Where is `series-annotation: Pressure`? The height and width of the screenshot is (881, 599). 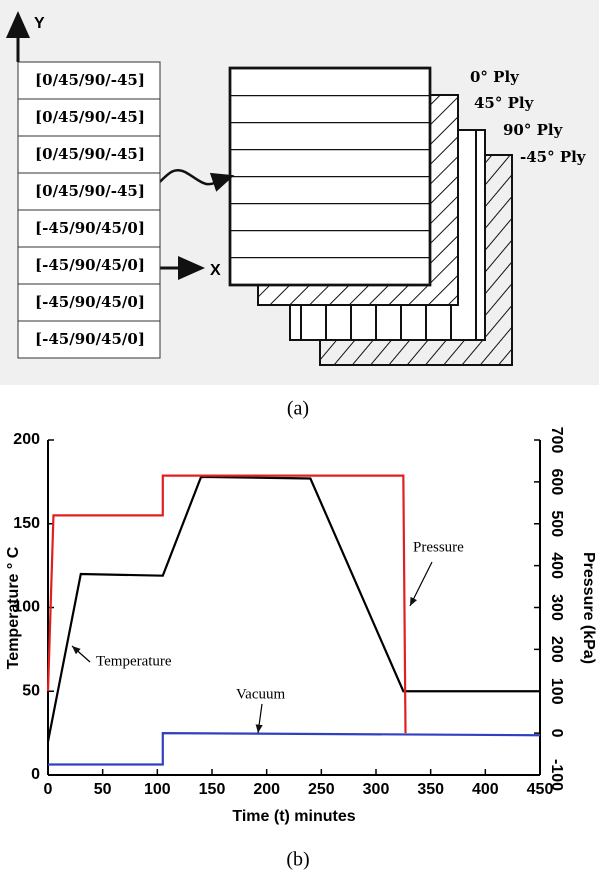 series-annotation: Pressure is located at coordinates (438, 547).